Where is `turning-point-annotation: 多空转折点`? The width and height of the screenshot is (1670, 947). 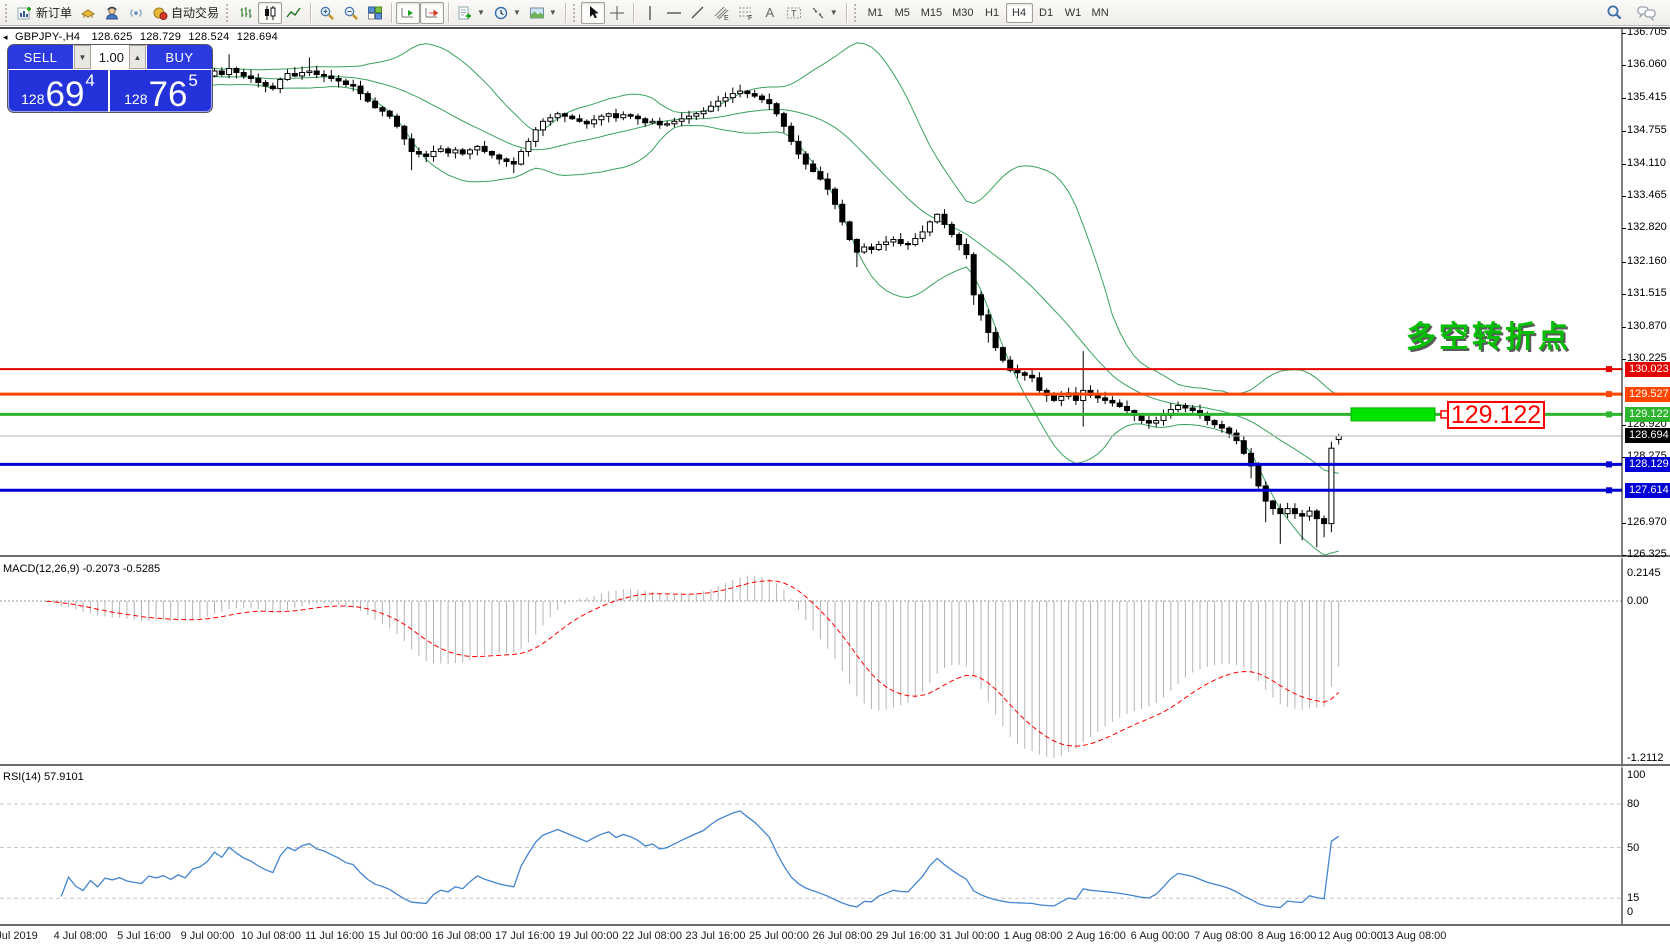
turning-point-annotation: 多空转折点 is located at coordinates (1488, 337).